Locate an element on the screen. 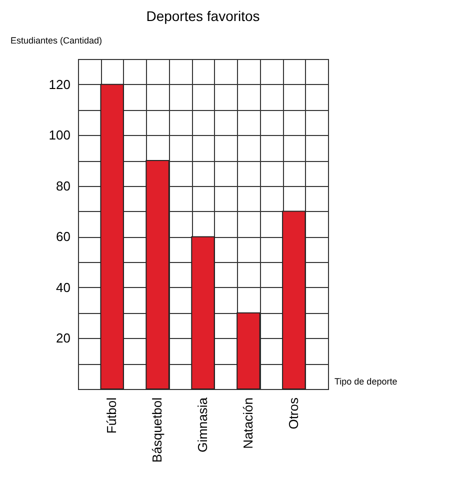 The image size is (453, 493). x-tick-label: Natación is located at coordinates (248, 423).